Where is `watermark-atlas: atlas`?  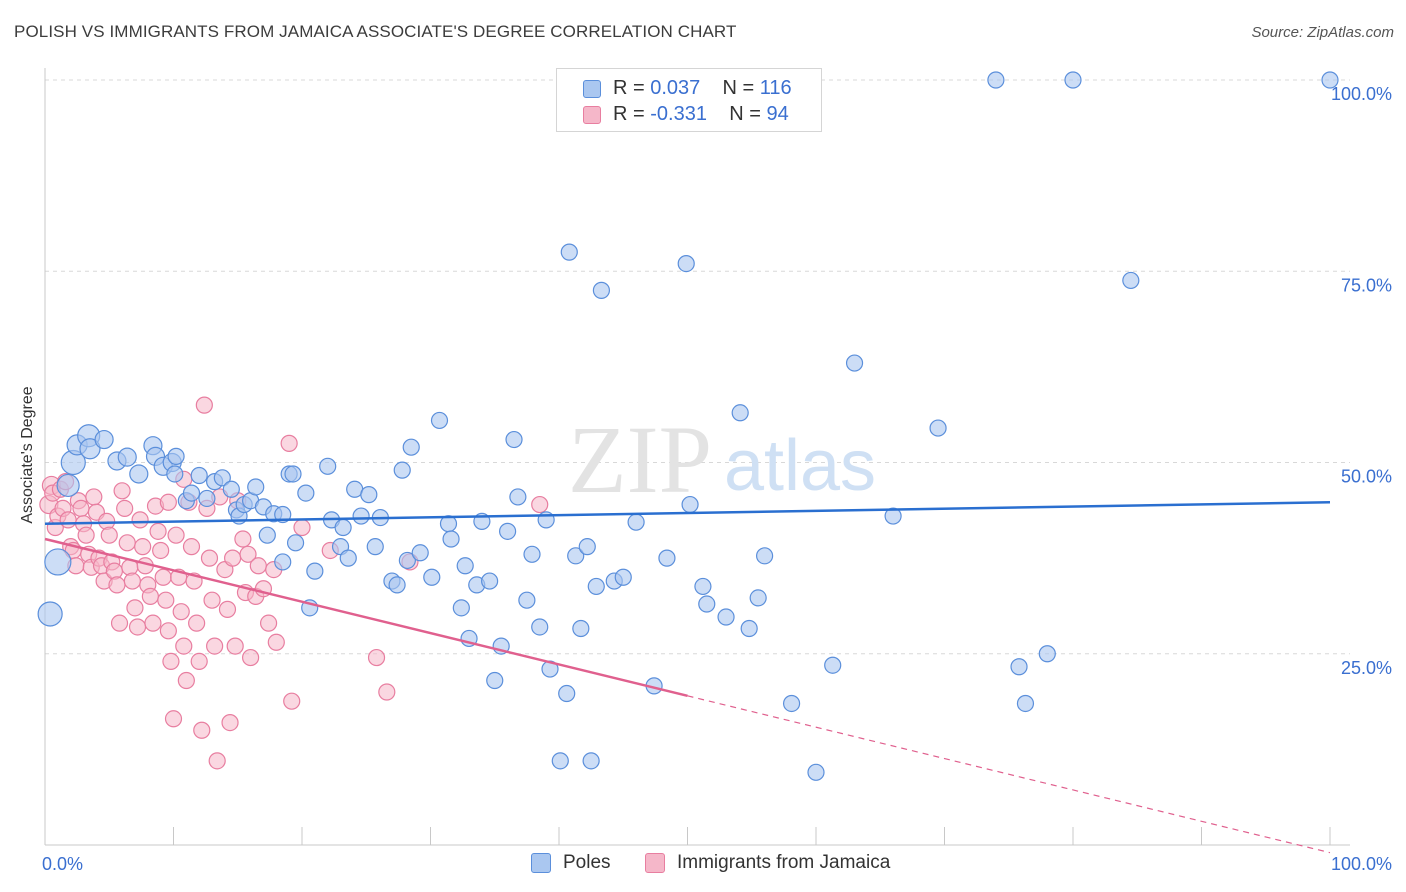
watermark-atlas: atlas is located at coordinates (800, 466).